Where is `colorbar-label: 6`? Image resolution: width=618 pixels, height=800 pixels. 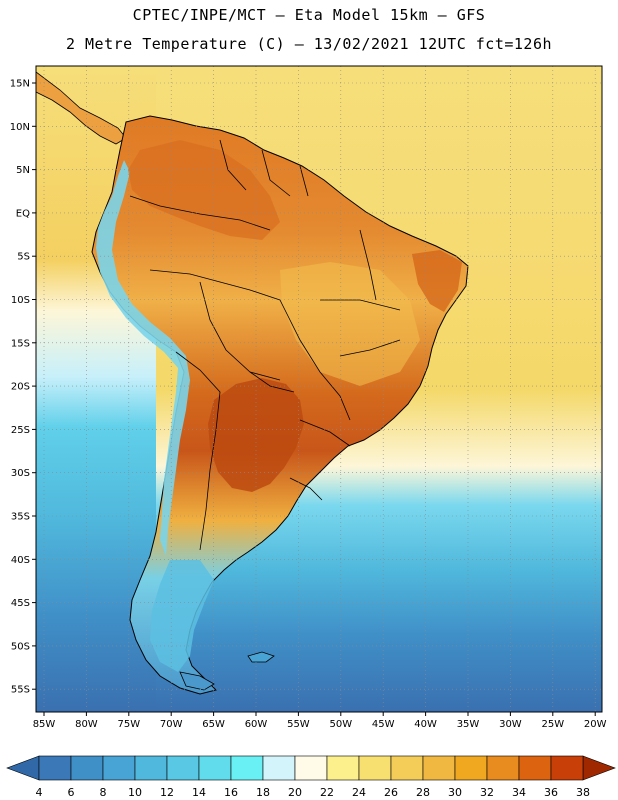 colorbar-label: 6 is located at coordinates (71, 792).